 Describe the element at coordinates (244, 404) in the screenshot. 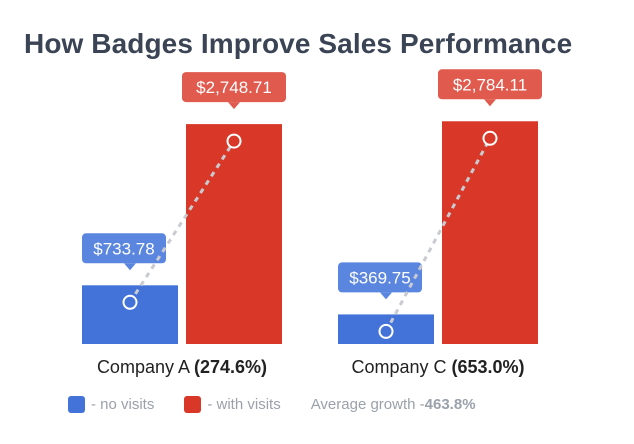

I see `legend-label-with-visits: - with visits` at that location.